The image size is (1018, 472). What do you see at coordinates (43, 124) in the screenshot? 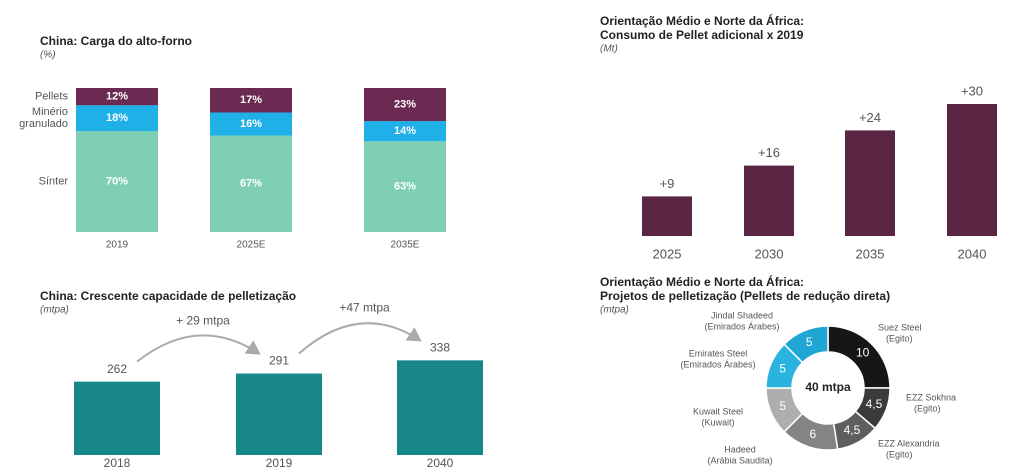
I see `legend-label: granulado` at bounding box center [43, 124].